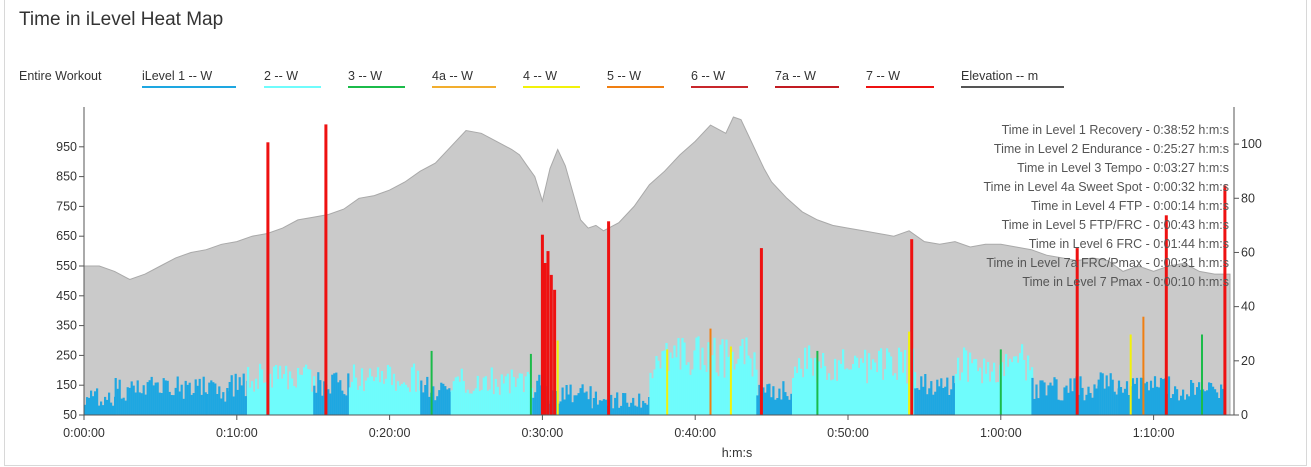  Describe the element at coordinates (551, 78) in the screenshot. I see `legend-item-4: 4 -- W` at that location.